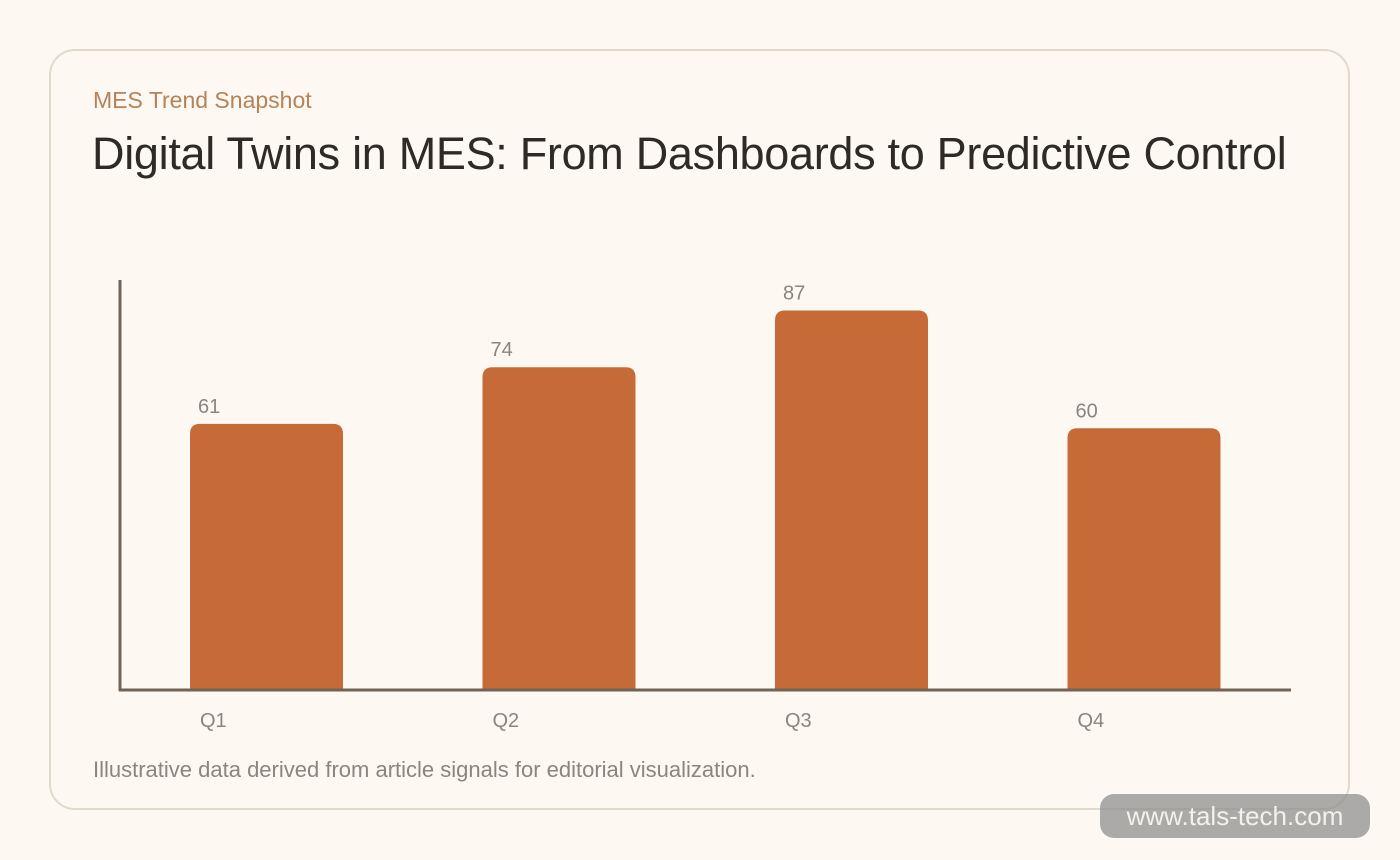 Image resolution: width=1400 pixels, height=860 pixels. I want to click on watermark-badge: www.tals-tech.com, so click(1235, 816).